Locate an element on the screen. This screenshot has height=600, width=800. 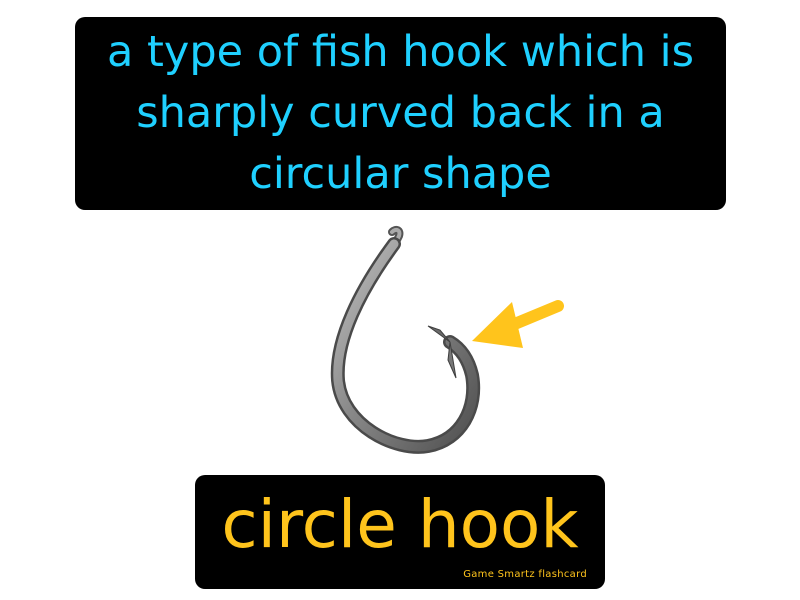
term-box: circle hook Game Smartz flashcard is located at coordinates (400, 532).